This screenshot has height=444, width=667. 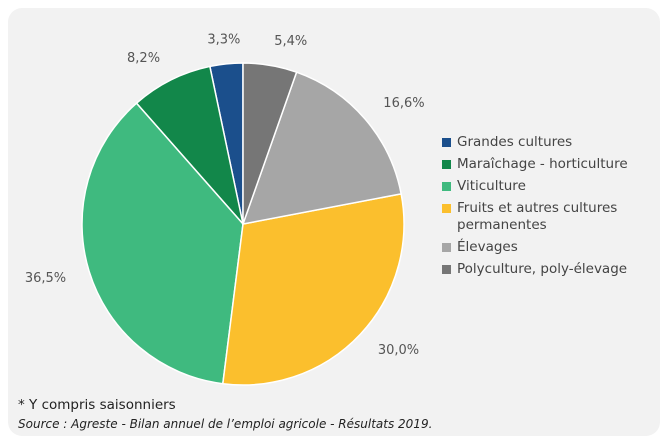 What do you see at coordinates (547, 247) in the screenshot?
I see `legend-item: Élevages` at bounding box center [547, 247].